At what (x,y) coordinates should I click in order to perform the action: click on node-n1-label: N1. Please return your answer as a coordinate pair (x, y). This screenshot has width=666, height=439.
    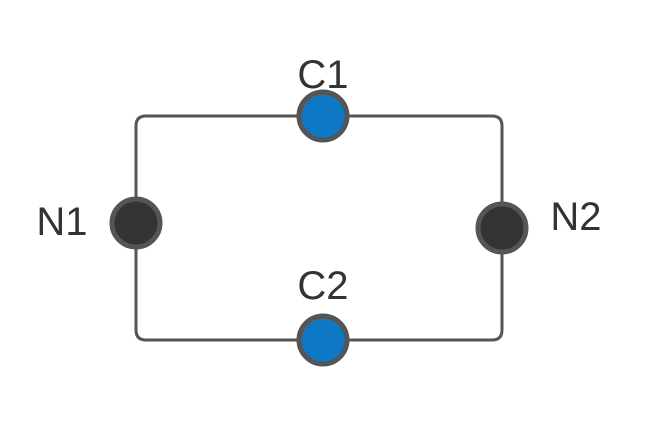
    Looking at the image, I should click on (61, 222).